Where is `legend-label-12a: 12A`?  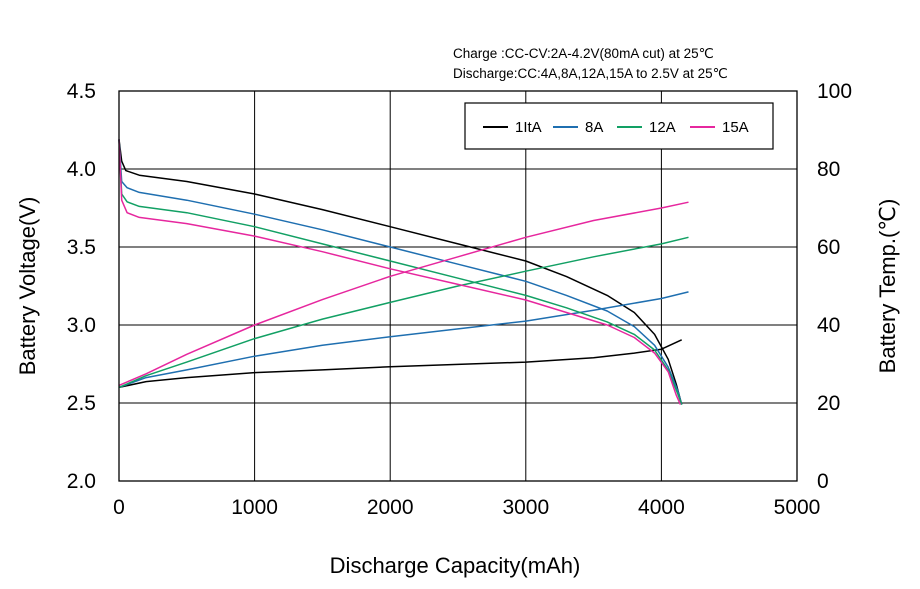
legend-label-12a: 12A is located at coordinates (662, 127).